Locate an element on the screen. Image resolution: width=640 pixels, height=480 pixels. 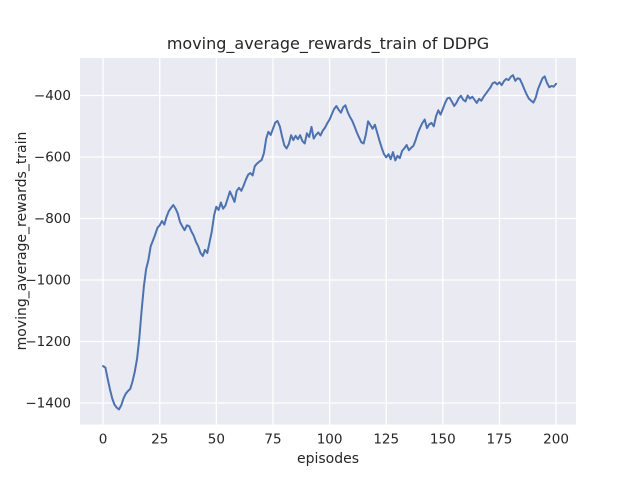
x-tick-label: 75 is located at coordinates (272, 440).